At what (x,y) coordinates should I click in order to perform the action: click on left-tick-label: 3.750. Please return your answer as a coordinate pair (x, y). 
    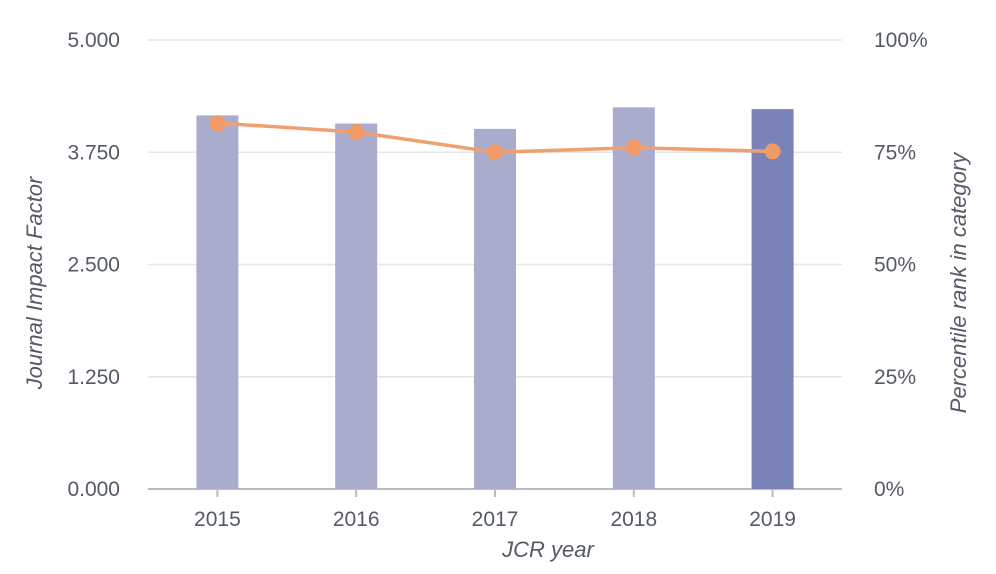
    Looking at the image, I should click on (93, 152).